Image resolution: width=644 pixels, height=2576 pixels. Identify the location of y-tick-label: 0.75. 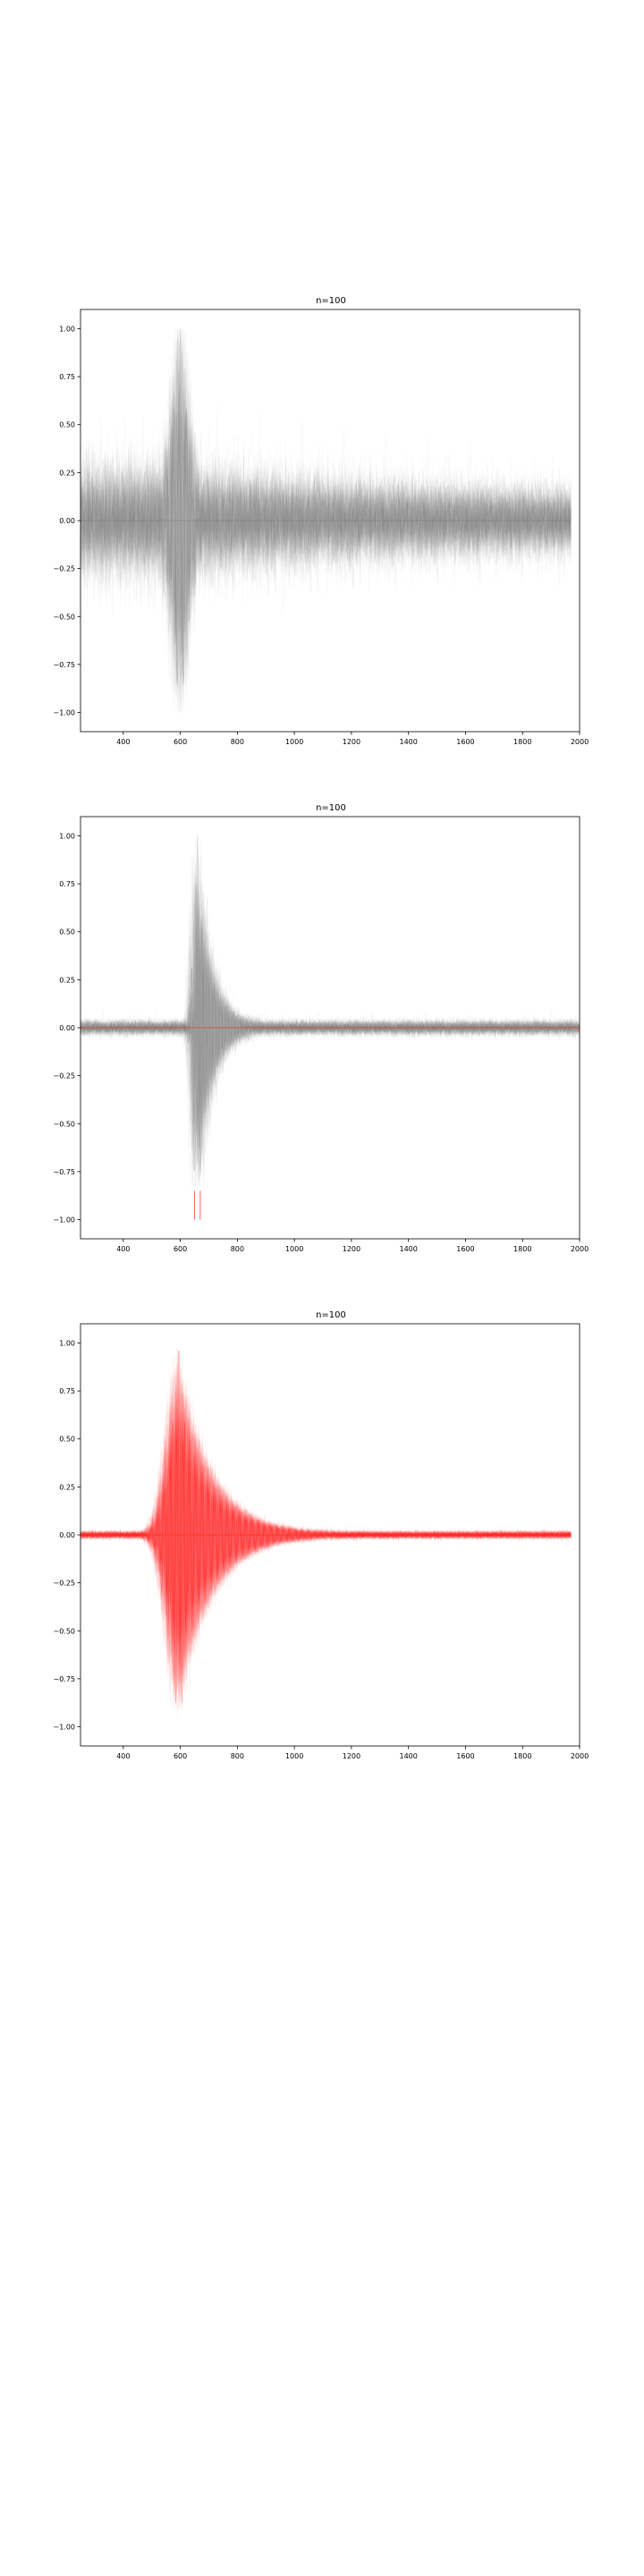
(67, 1391).